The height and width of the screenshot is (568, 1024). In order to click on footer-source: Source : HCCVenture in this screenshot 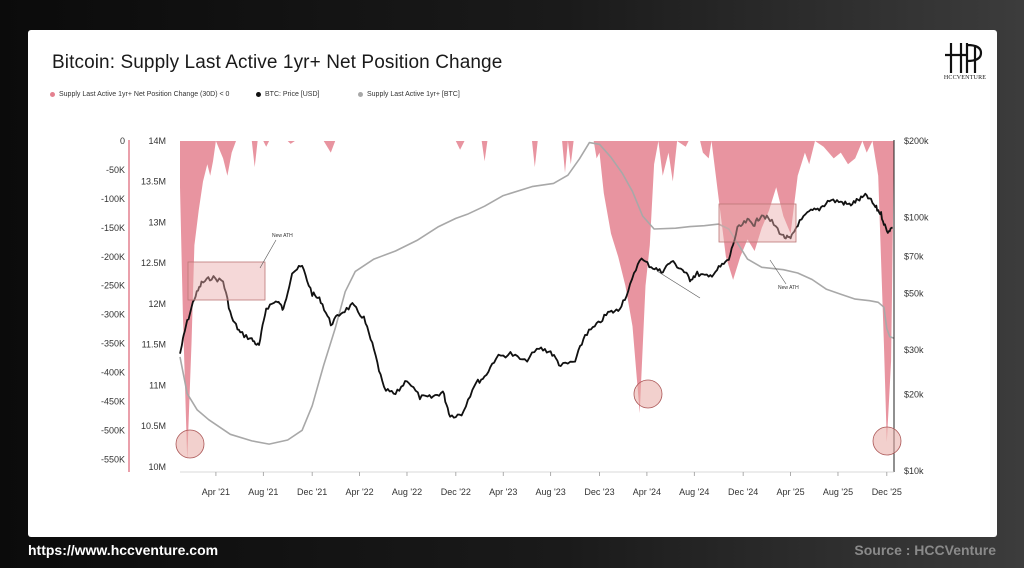, I will do `click(925, 550)`.